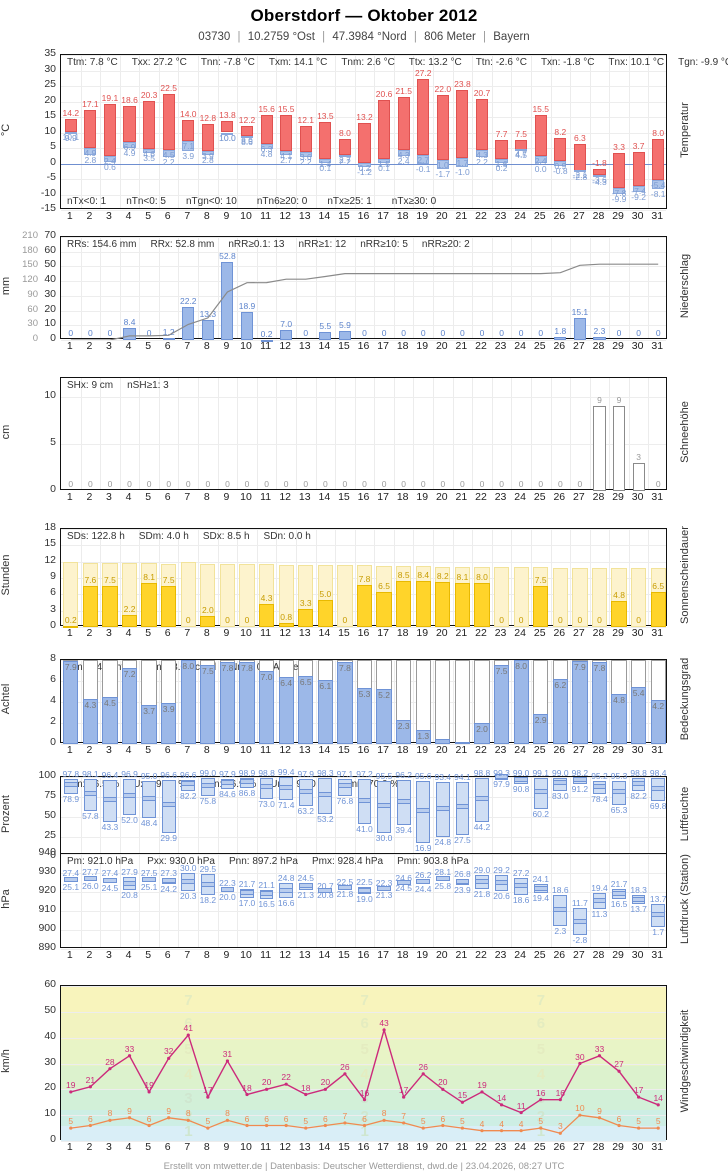  I want to click on latitude: 47.3984 °Nord, so click(369, 37).